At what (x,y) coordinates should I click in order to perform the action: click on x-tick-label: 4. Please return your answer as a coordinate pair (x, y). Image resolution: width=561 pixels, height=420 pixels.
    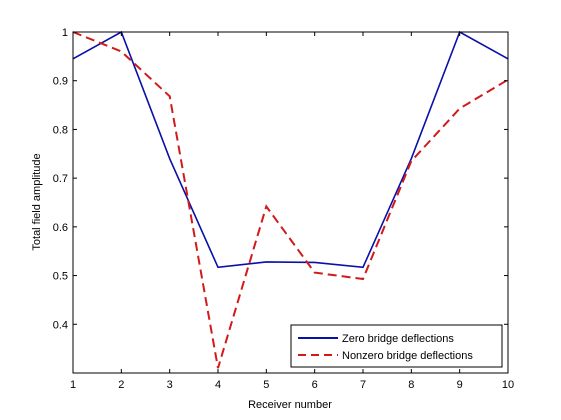
    Looking at the image, I should click on (218, 385).